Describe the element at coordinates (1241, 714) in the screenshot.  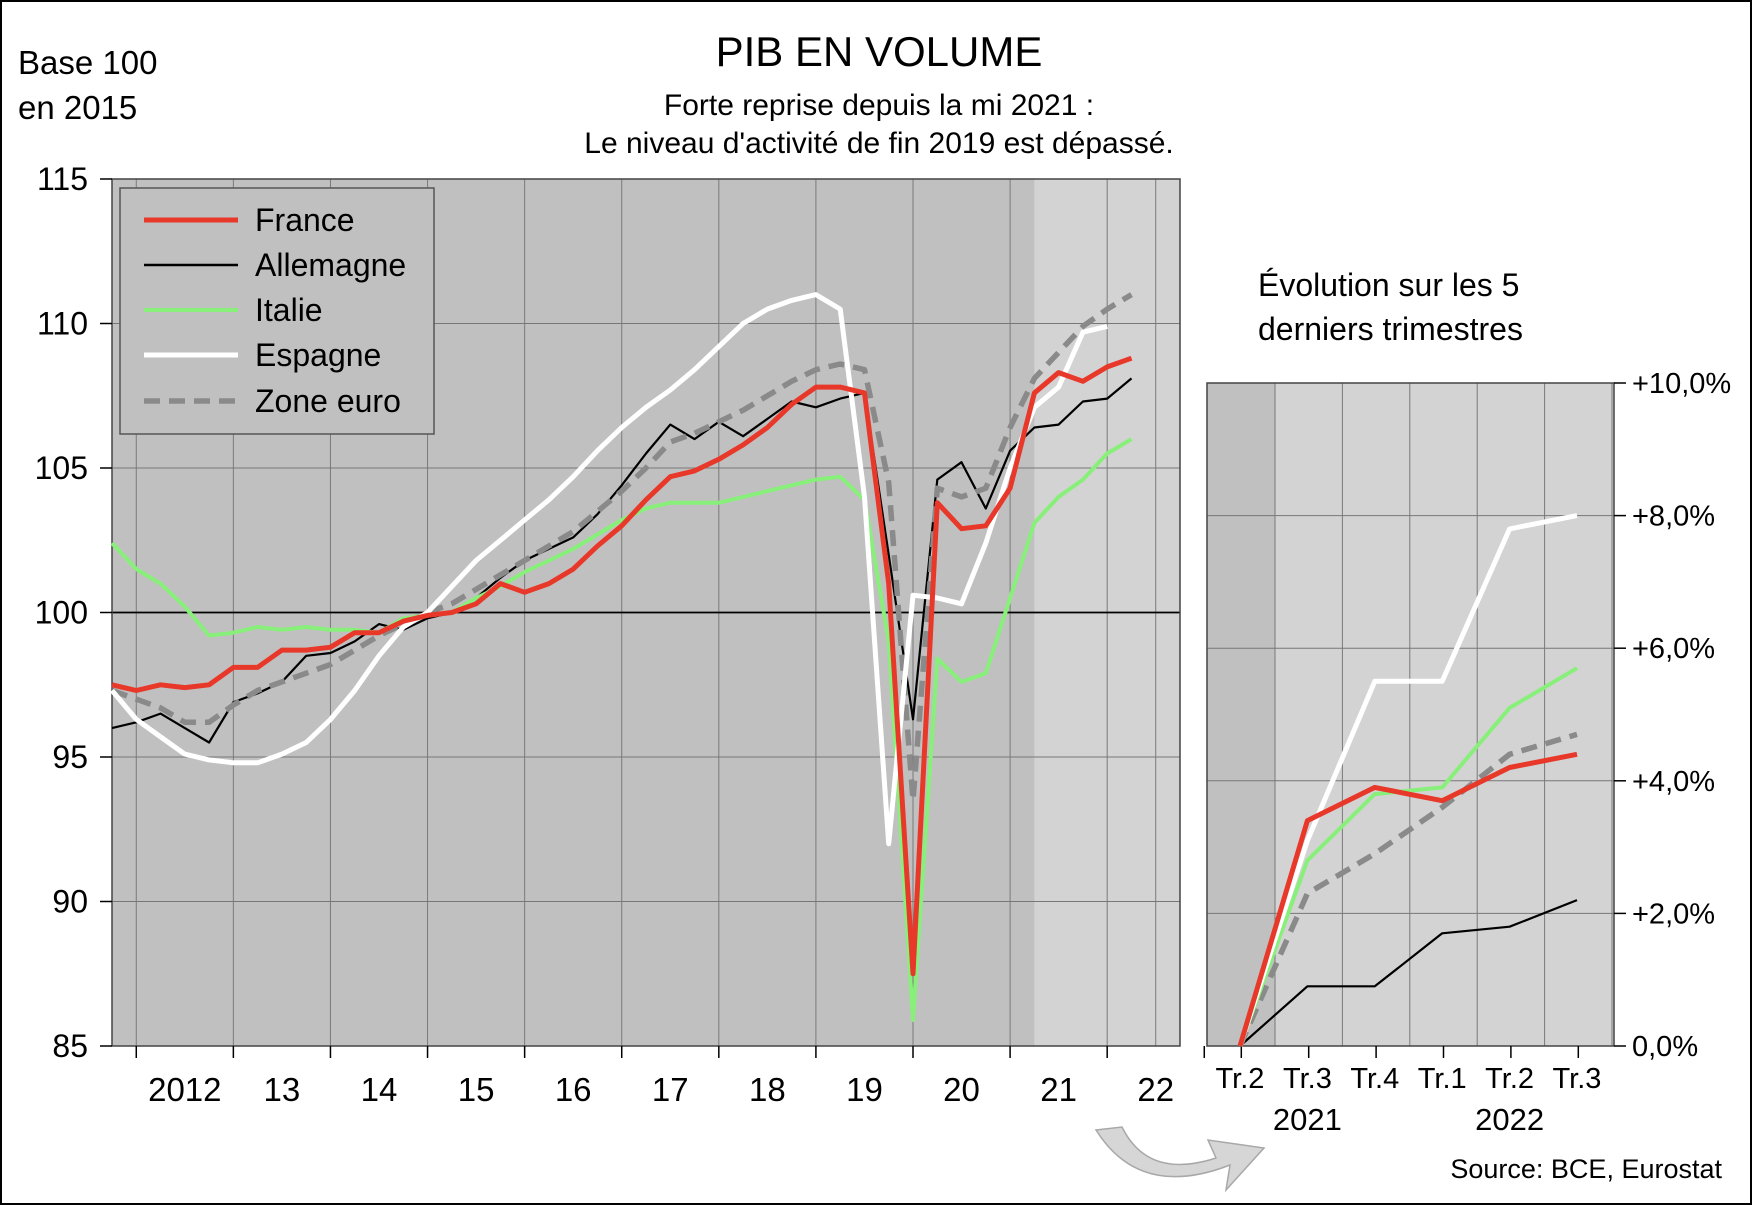
I see `inset-plot-shade-first` at that location.